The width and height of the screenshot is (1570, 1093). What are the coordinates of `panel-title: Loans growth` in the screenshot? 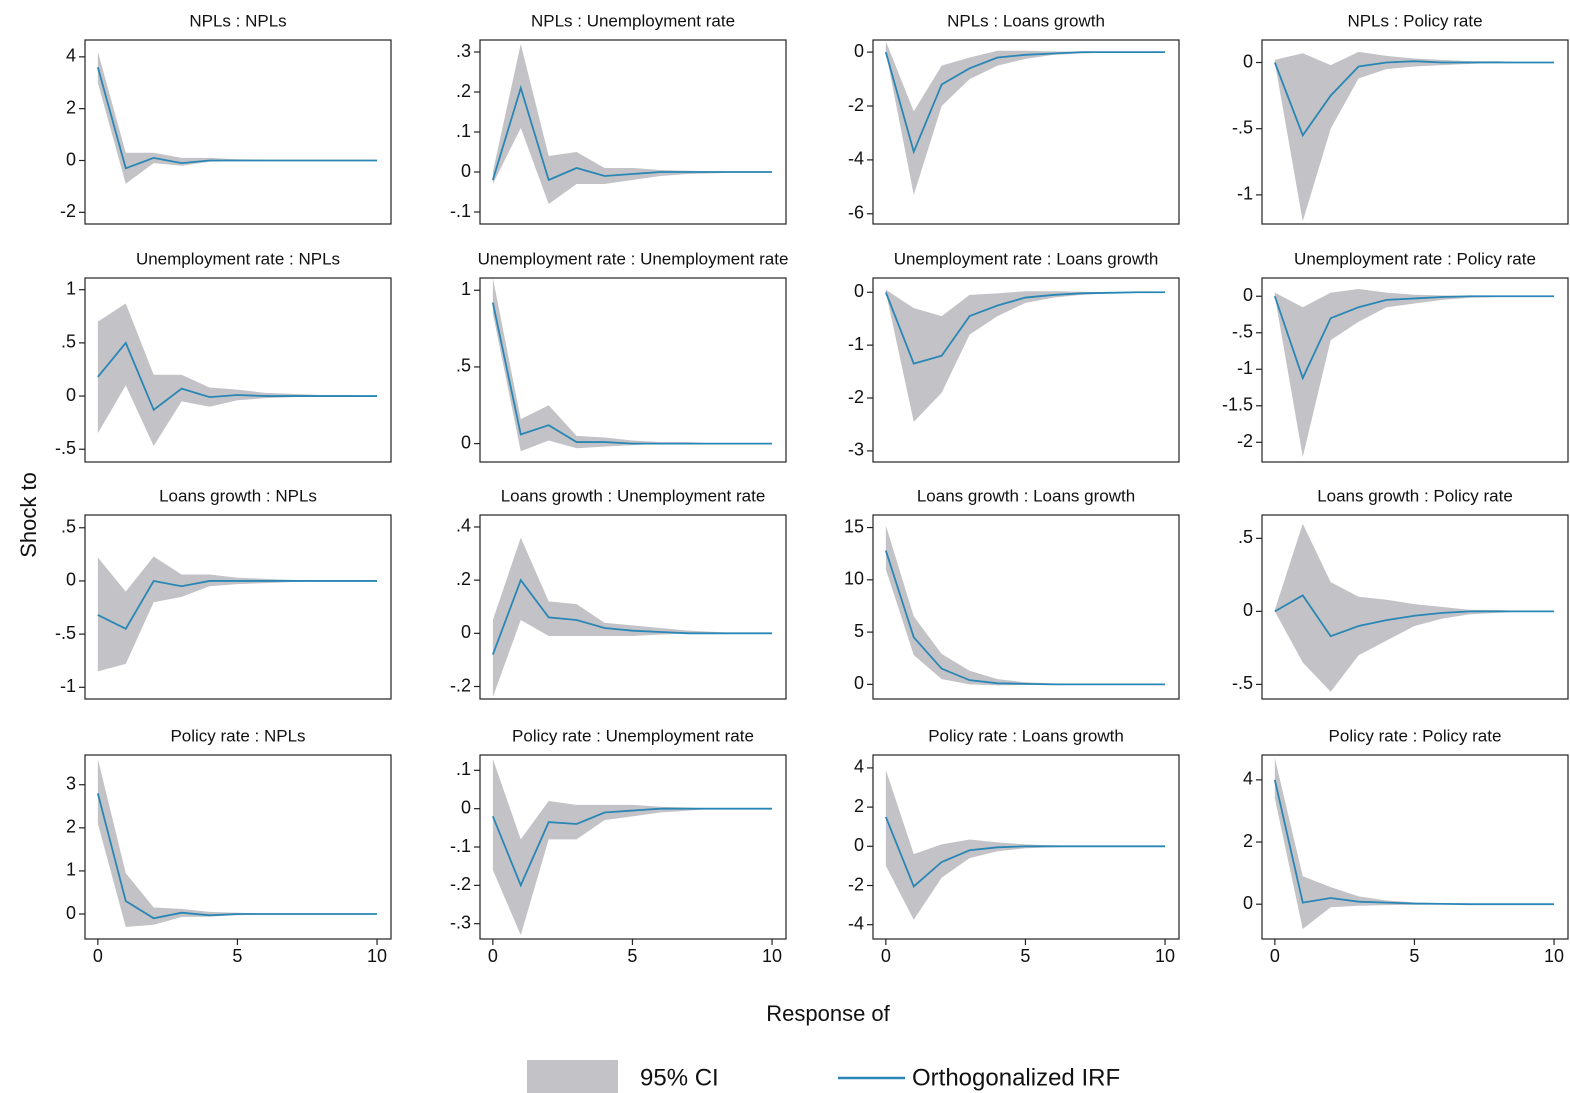 It's located at (1026, 495).